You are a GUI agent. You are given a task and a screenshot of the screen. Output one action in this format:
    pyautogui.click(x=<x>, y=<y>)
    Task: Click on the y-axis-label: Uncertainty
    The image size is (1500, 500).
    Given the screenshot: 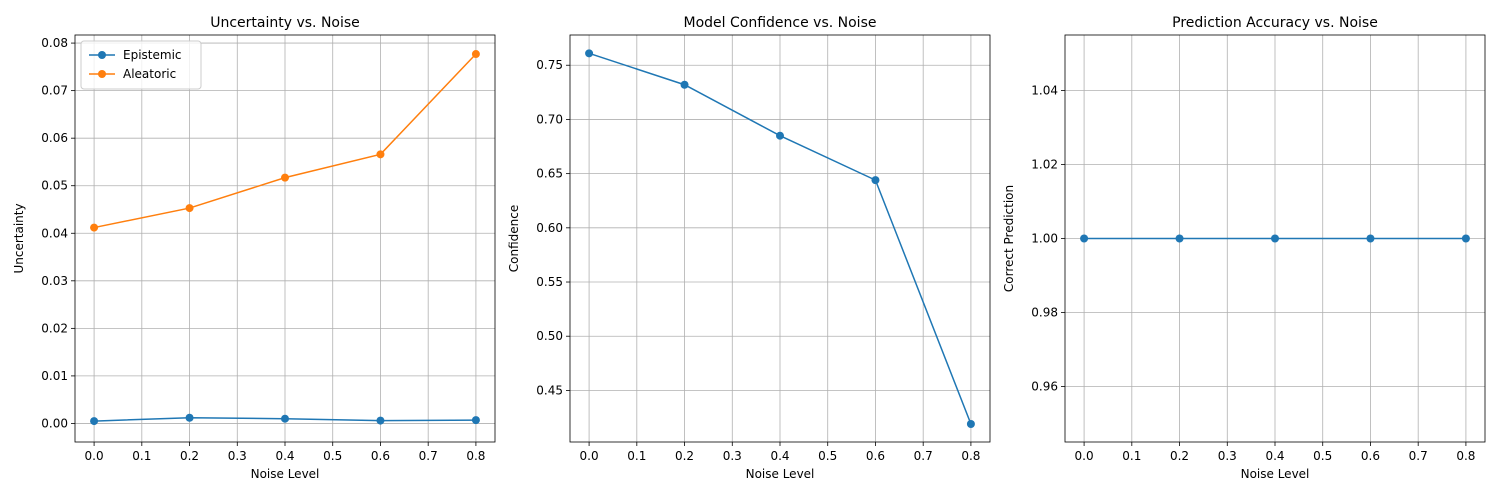 What is the action you would take?
    pyautogui.click(x=19, y=238)
    